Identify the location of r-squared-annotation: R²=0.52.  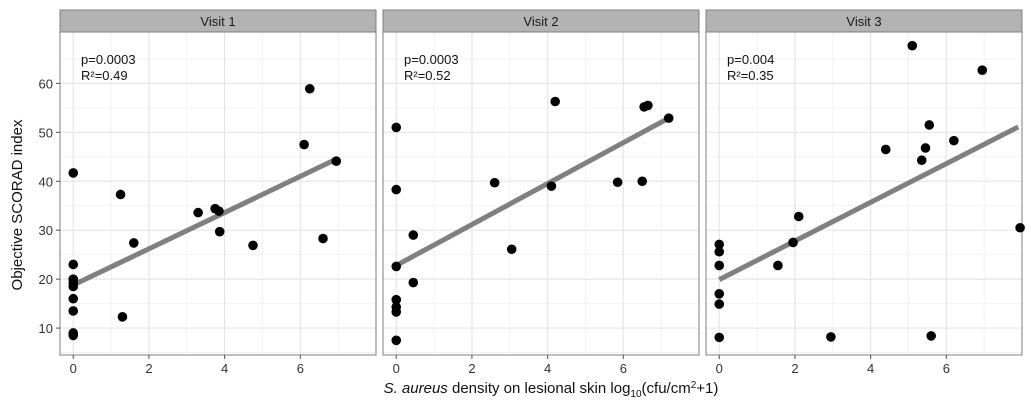
(427, 75).